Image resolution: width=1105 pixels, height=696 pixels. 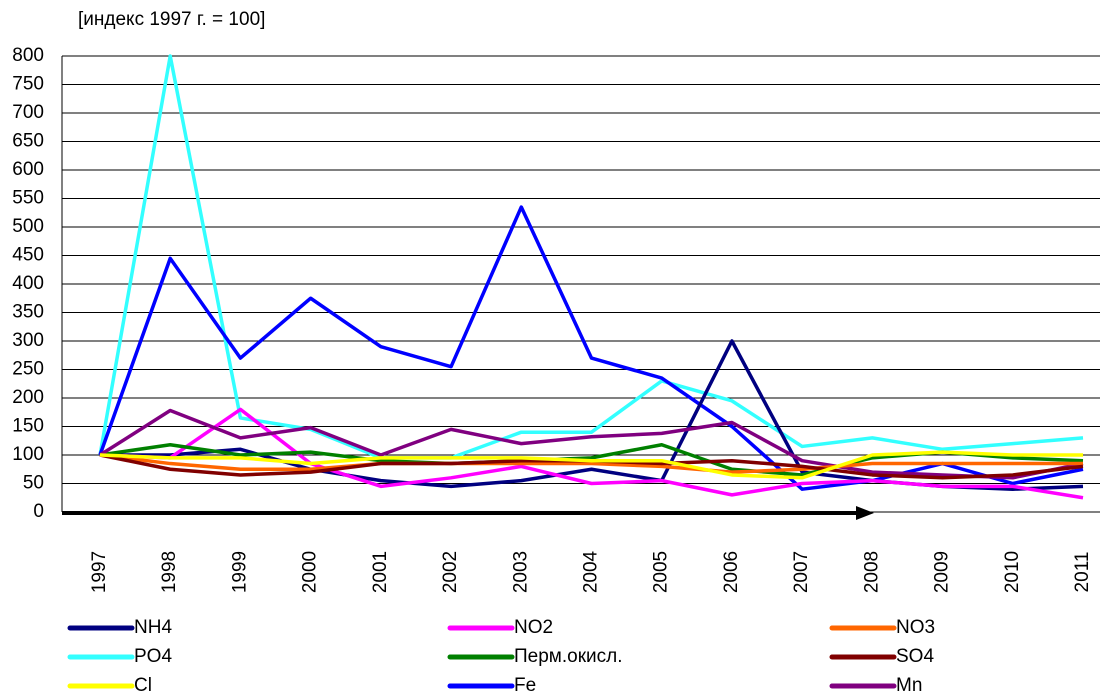 What do you see at coordinates (28, 312) in the screenshot?
I see `y-tick-label: 350` at bounding box center [28, 312].